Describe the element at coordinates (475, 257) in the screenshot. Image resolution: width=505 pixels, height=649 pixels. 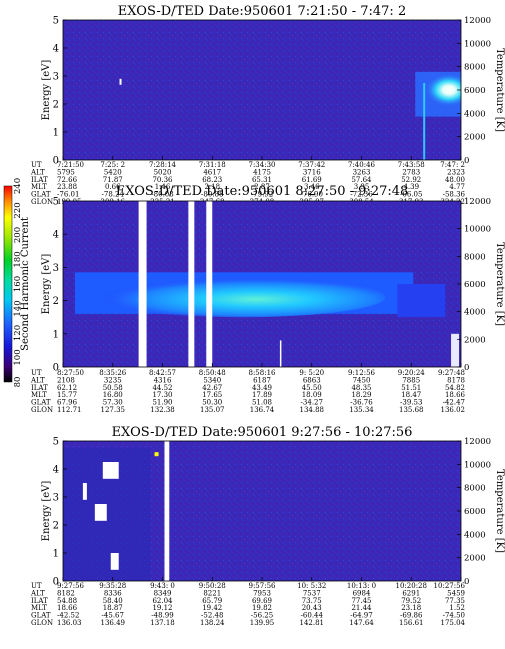
I see `y2-tick-label: 8000` at that location.